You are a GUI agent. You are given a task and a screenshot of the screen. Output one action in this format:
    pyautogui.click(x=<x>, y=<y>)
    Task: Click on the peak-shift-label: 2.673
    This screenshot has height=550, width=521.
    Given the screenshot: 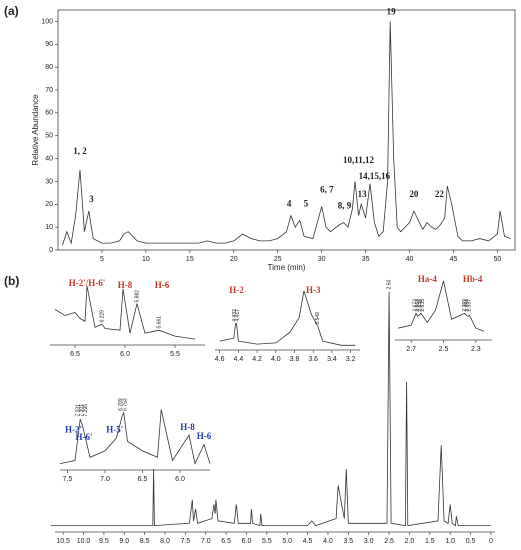 What is the action you would take?
    pyautogui.click(x=416, y=305)
    